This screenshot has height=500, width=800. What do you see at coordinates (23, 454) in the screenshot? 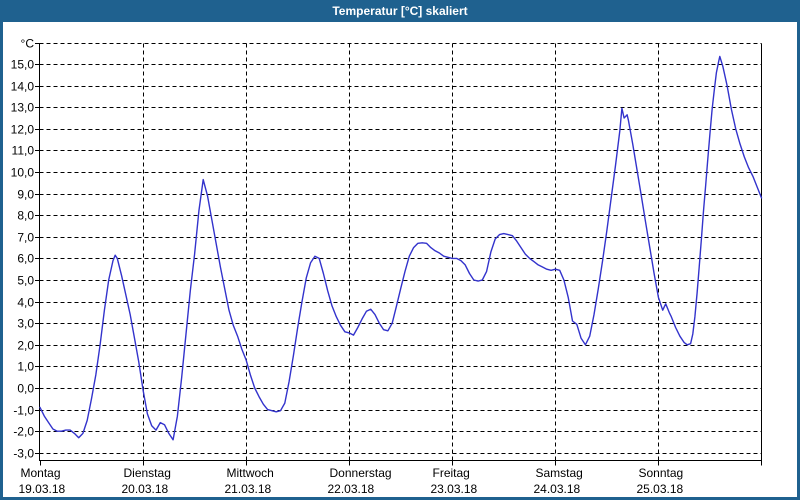
I see `y-tick-label: -3,0` at bounding box center [23, 454].